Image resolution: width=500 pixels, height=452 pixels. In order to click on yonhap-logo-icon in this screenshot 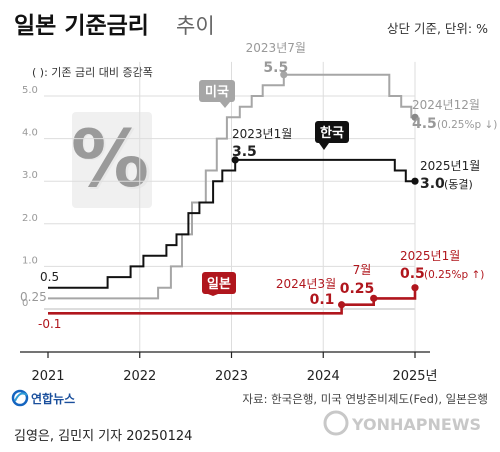, I will do `click(20, 398)`.